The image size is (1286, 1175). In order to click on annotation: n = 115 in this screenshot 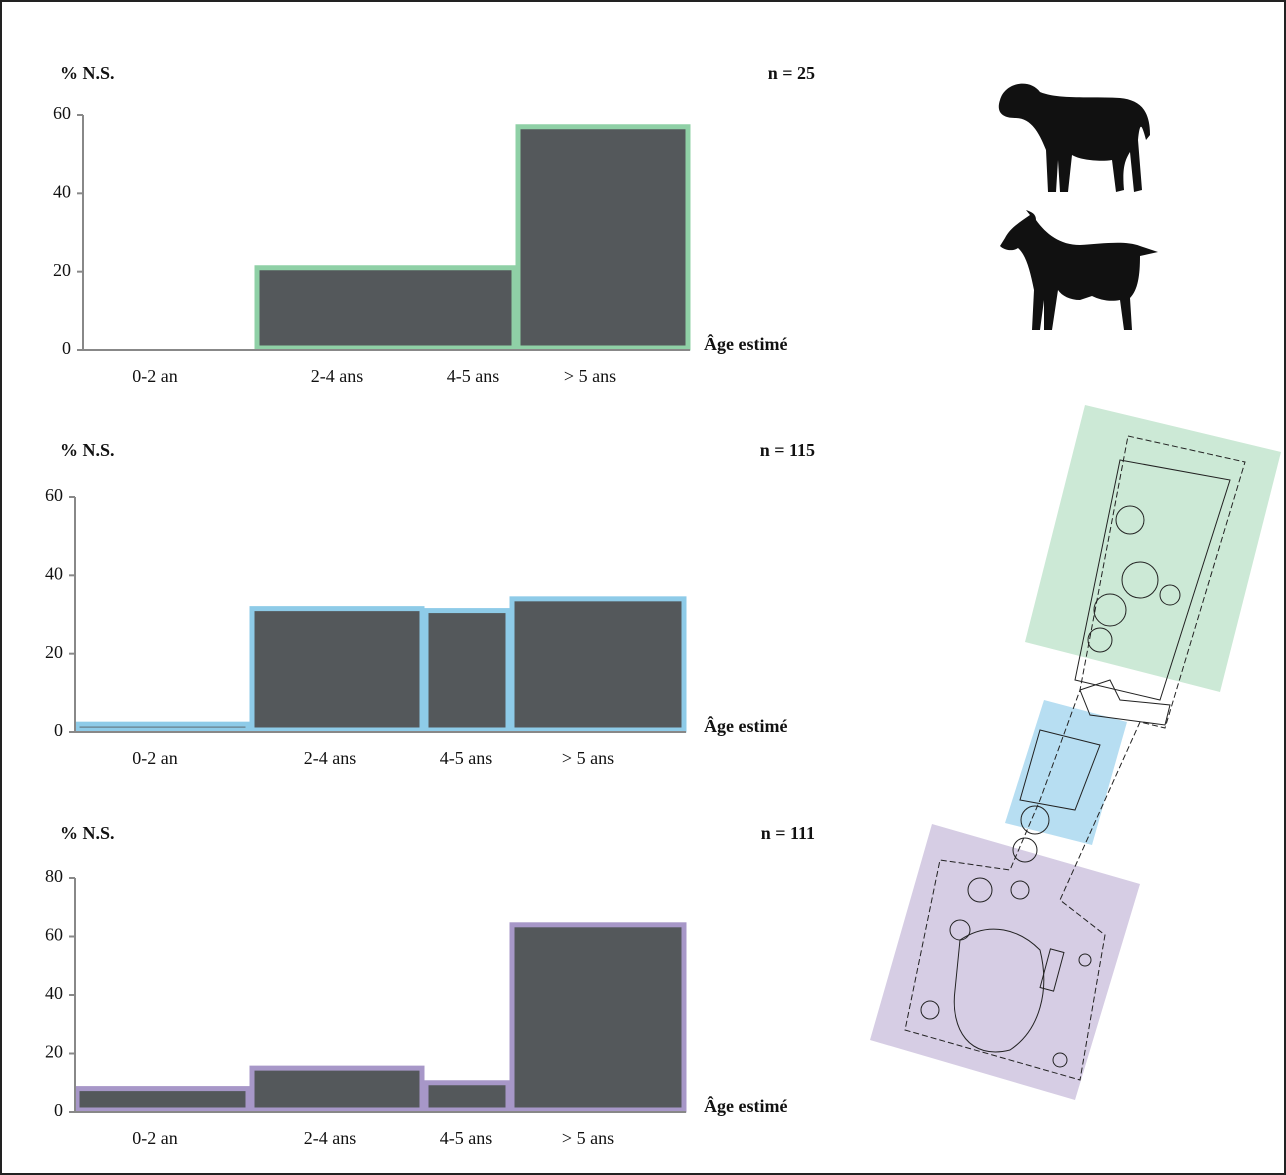, I will do `click(787, 450)`.